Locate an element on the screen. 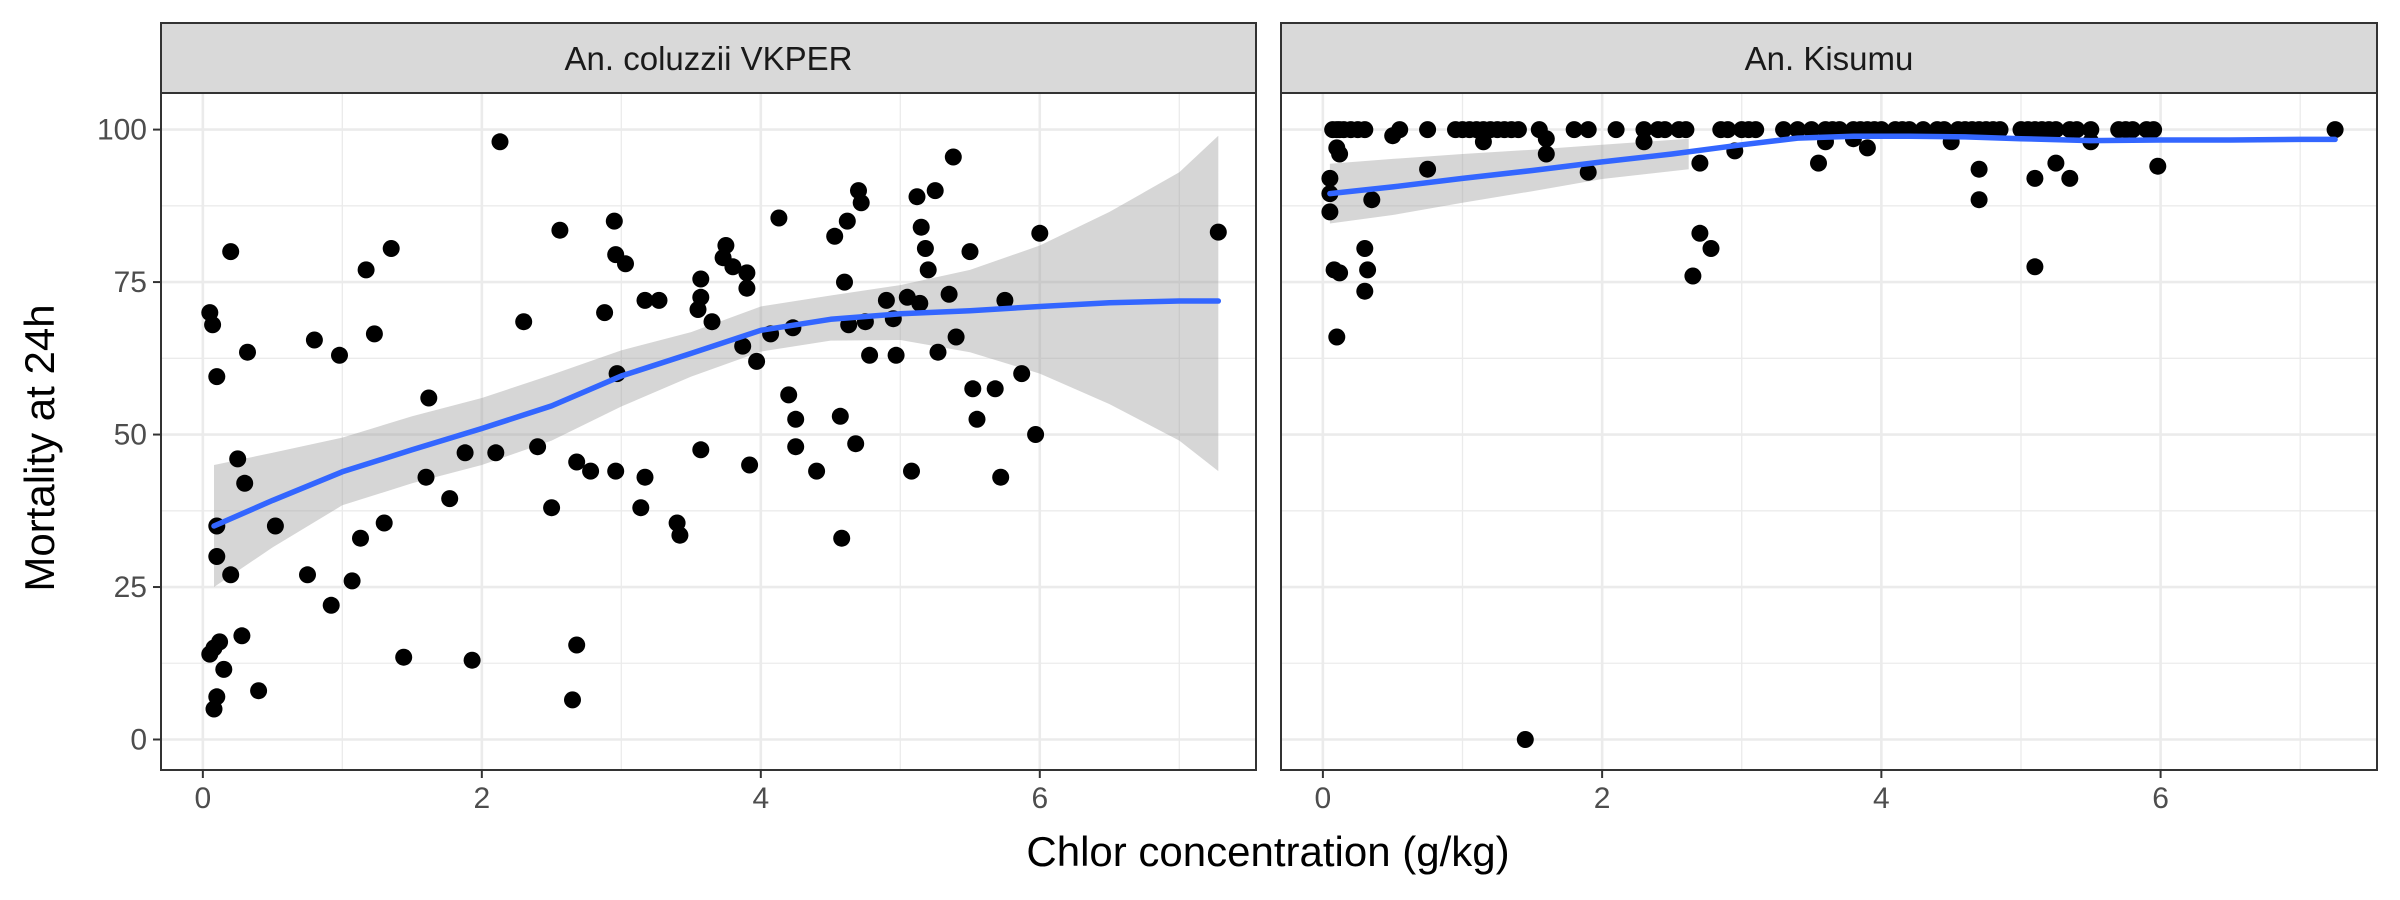 The width and height of the screenshot is (2400, 900). x-axis-title: Chlor concentration (g/kg) is located at coordinates (1267, 851).